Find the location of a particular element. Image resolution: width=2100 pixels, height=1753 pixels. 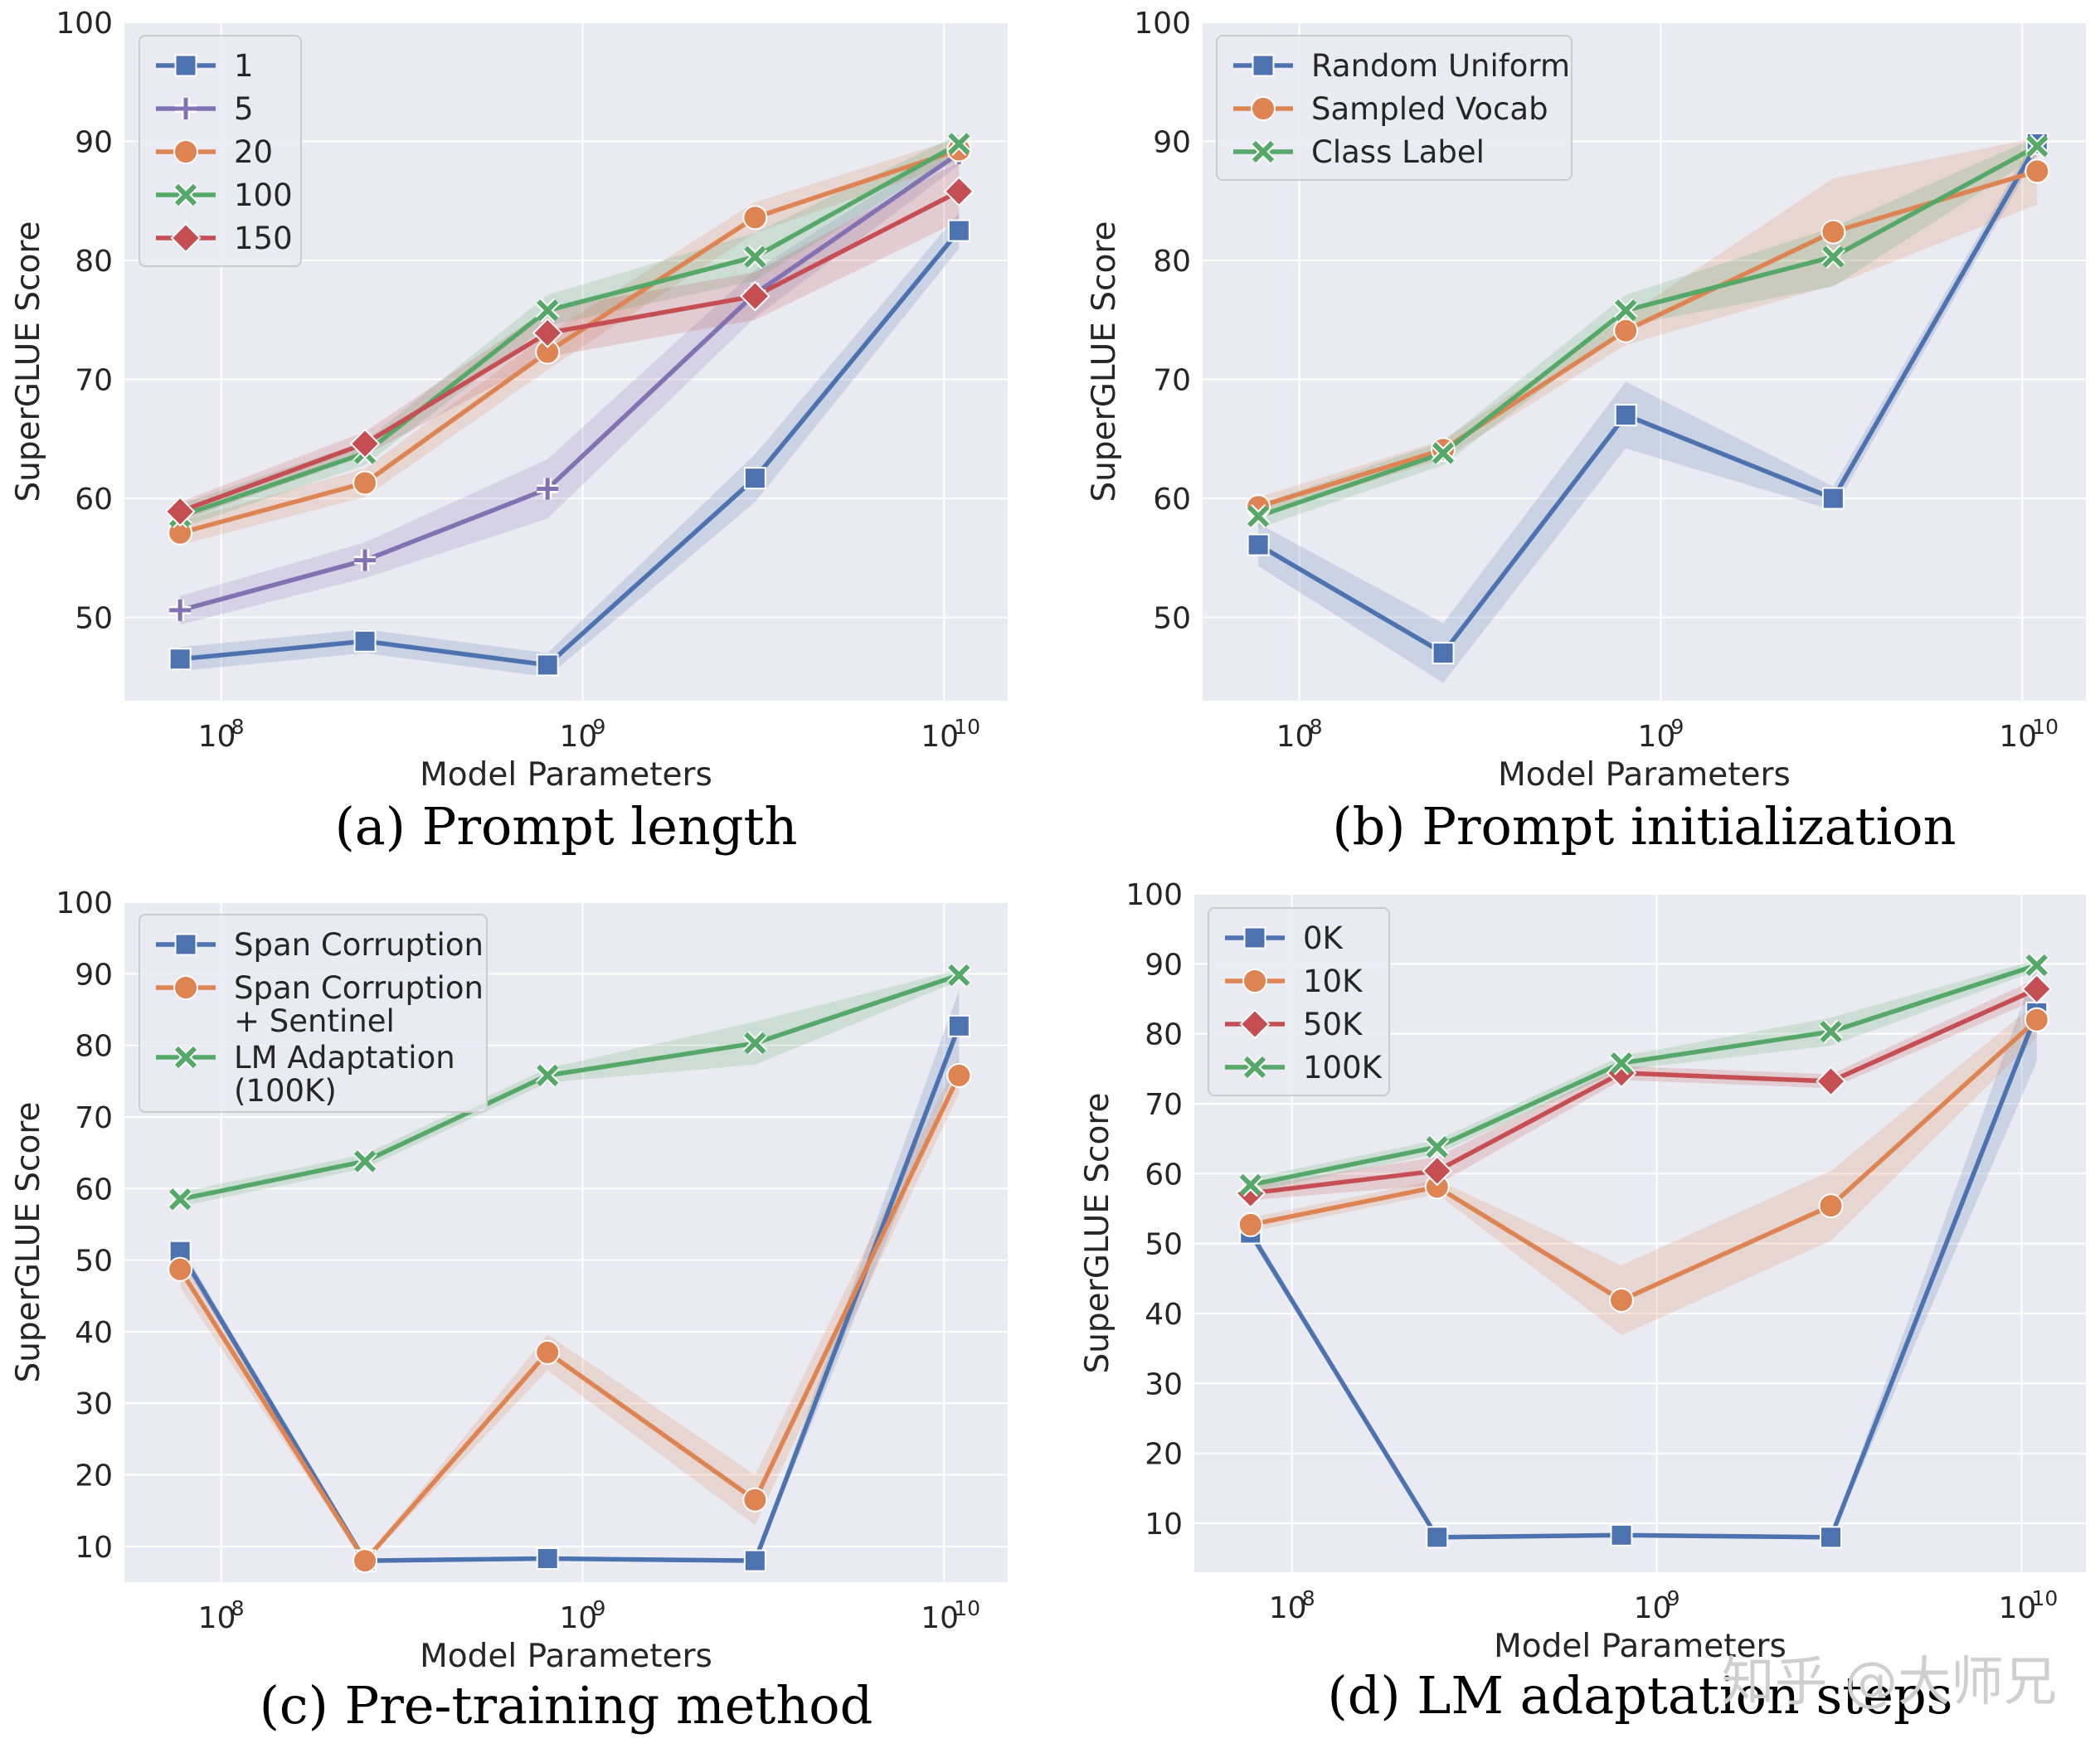

legend: Random Uniform Sampled Vocab Class Label is located at coordinates (1394, 108).